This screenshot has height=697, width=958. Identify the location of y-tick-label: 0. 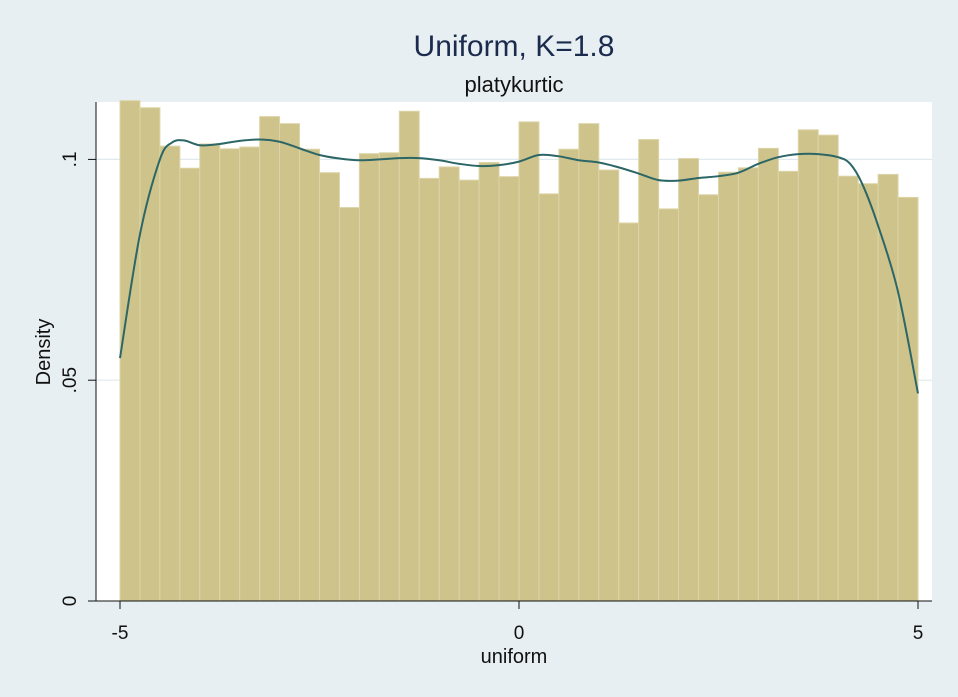
(70, 601).